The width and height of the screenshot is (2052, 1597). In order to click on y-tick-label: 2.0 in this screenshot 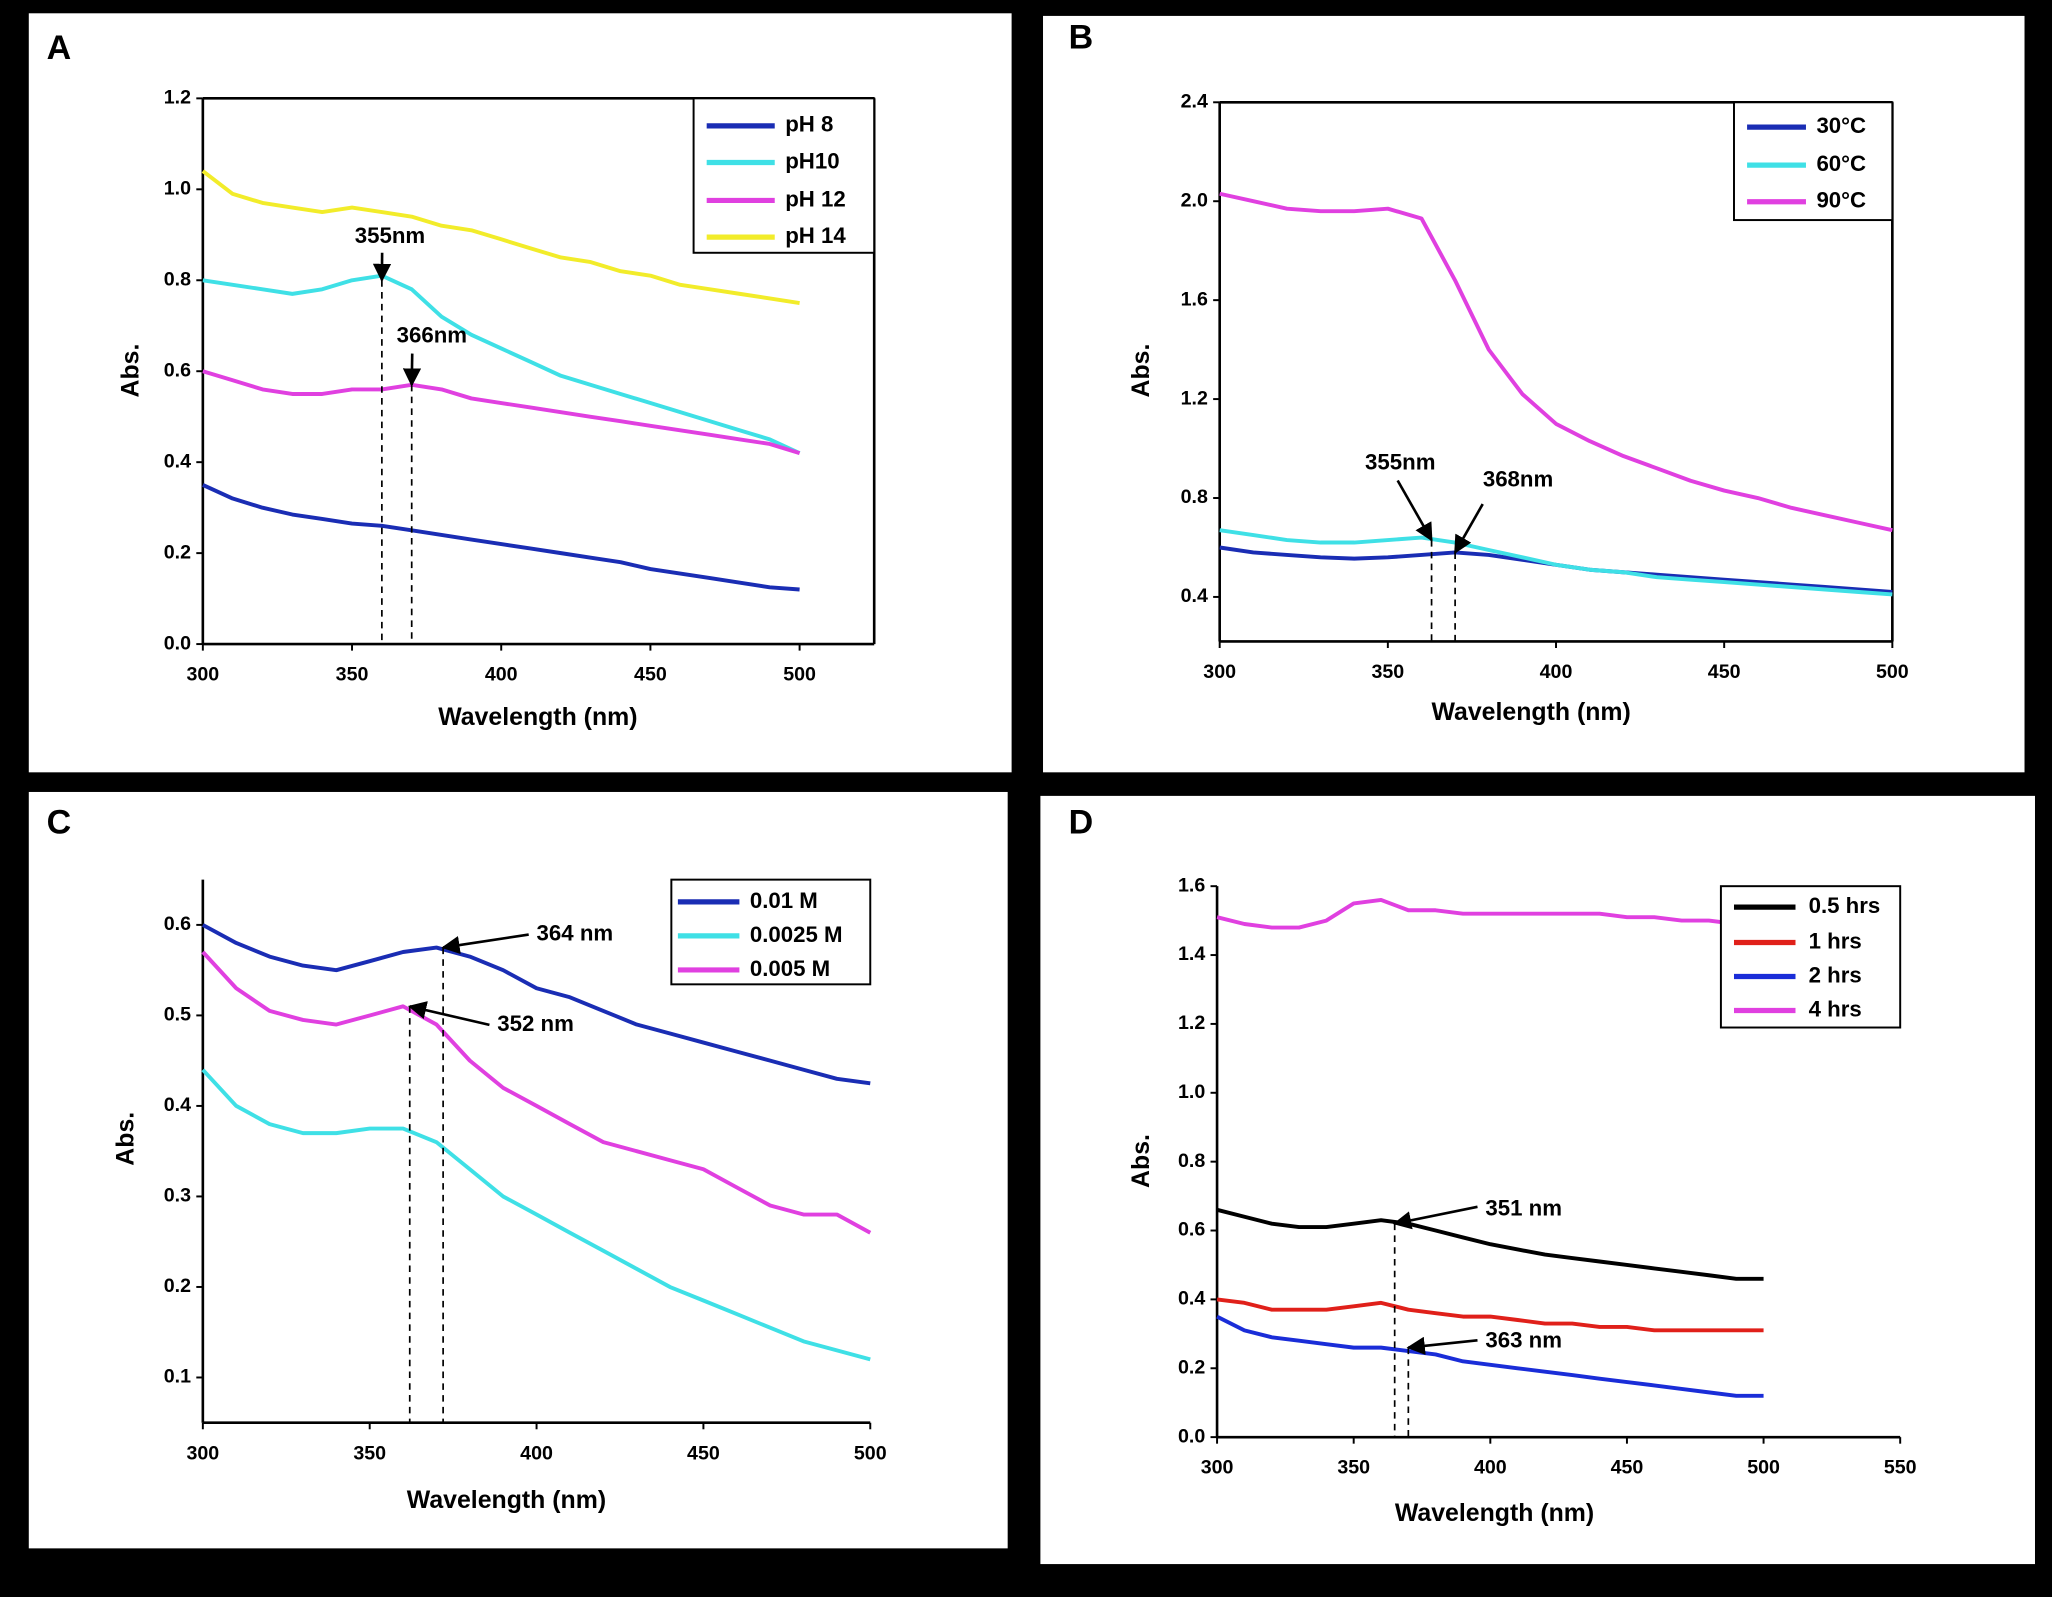, I will do `click(1194, 200)`.